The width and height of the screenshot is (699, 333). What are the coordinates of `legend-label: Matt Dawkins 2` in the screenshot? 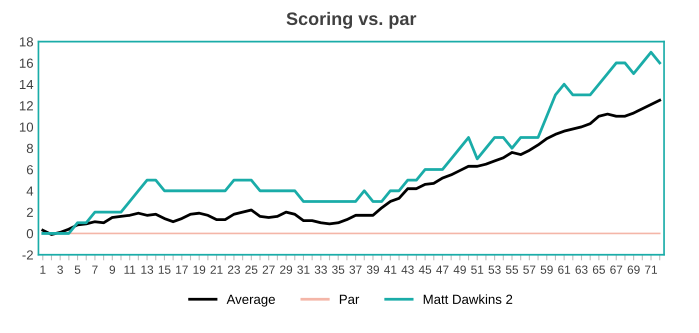 It's located at (468, 299).